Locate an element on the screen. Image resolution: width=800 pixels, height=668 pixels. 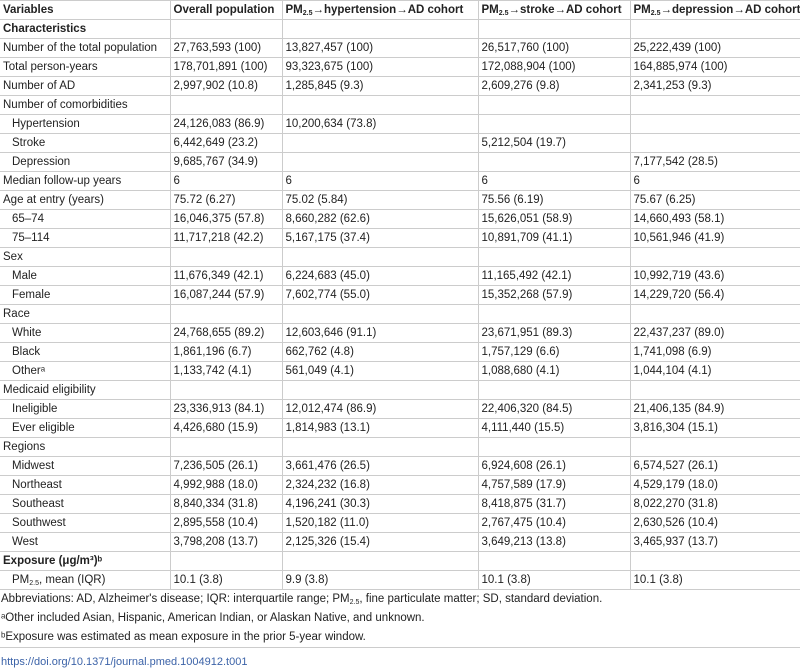
table-cell: 11,717,218 (42.2) is located at coordinates (225, 238).